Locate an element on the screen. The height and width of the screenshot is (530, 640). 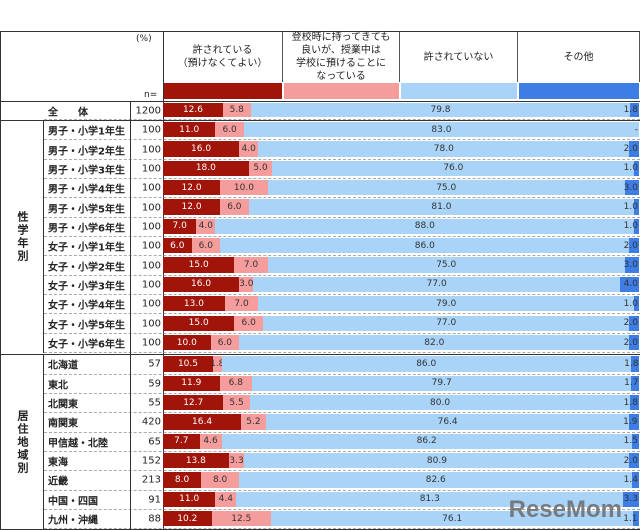
bar-segment-1: 1.8 is located at coordinates (217, 364).